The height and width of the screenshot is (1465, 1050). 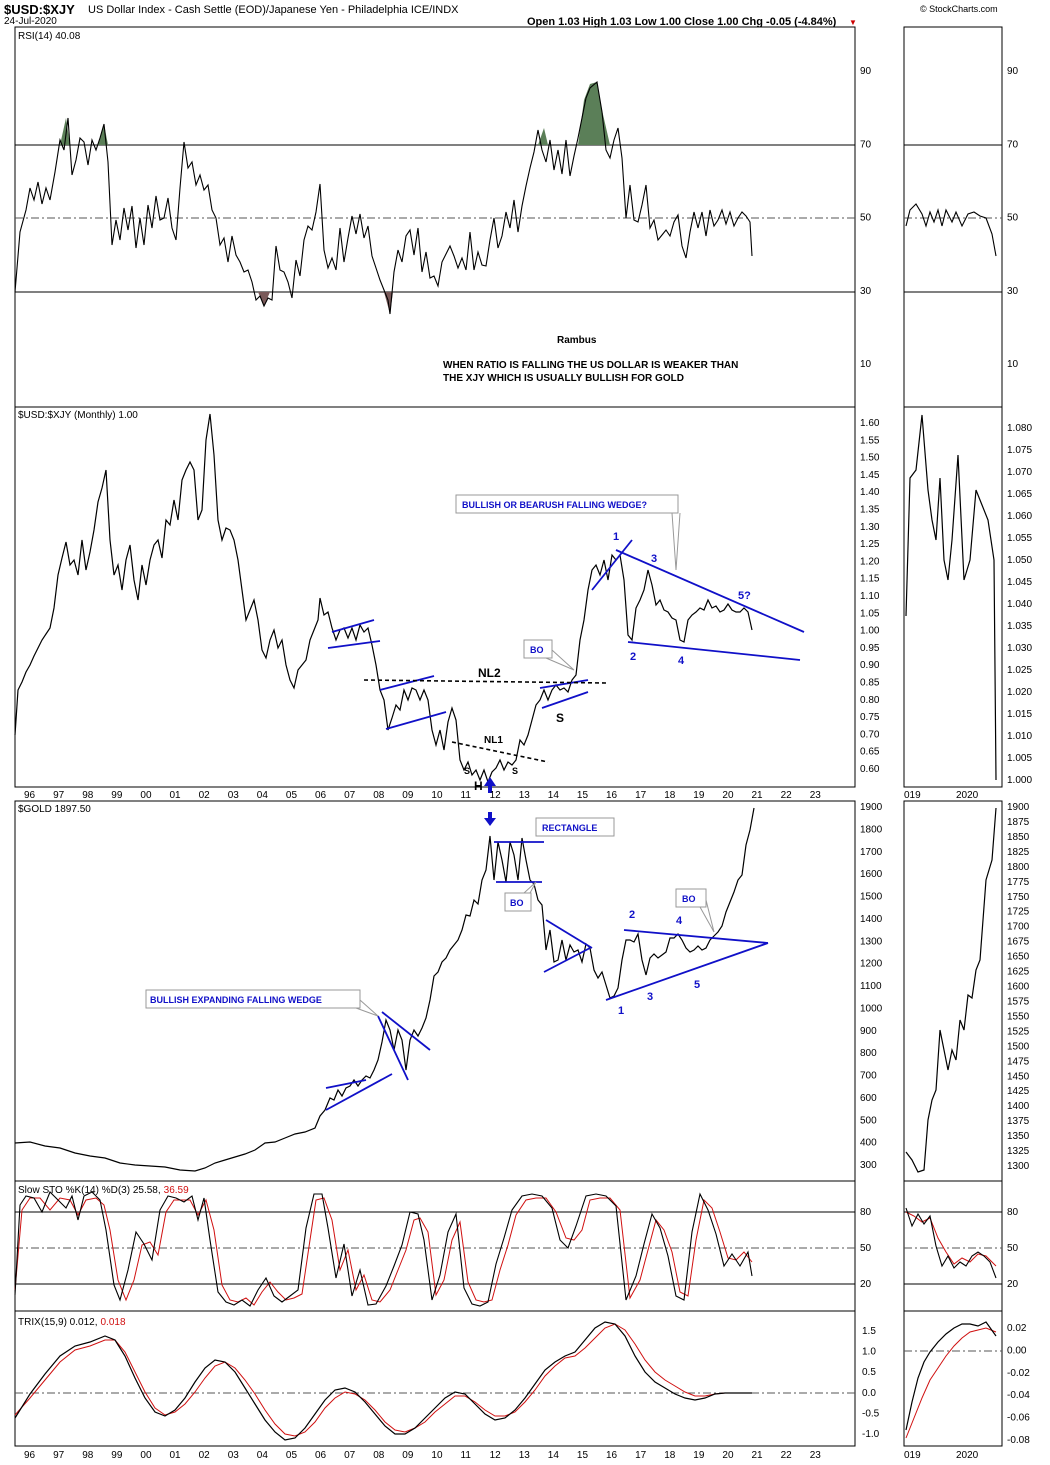 I want to click on wedge-callout-text: BULLISH OR BEARUSH FALLING WEDGE?, so click(x=554, y=505).